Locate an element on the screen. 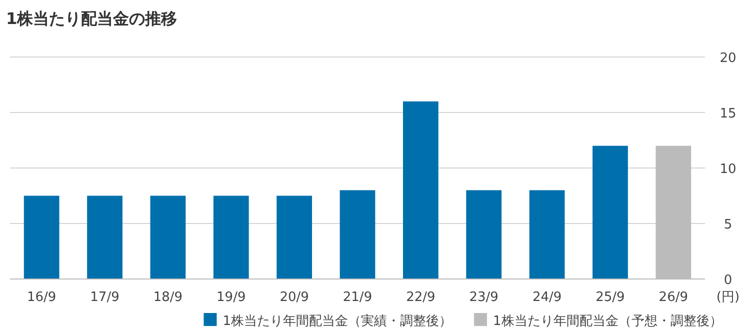  x-tick-label: 22/9 is located at coordinates (421, 297).